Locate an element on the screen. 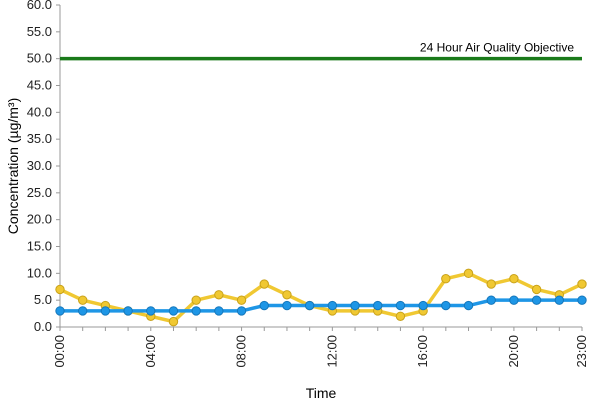  y-tick-label: 0.0 is located at coordinates (43, 326).